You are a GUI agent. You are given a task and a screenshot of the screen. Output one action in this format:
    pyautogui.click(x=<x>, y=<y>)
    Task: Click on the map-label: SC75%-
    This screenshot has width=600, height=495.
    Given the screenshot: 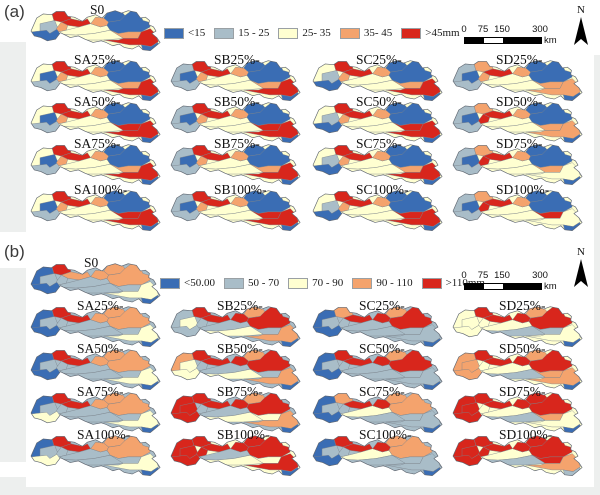 What is the action you would take?
    pyautogui.click(x=382, y=391)
    